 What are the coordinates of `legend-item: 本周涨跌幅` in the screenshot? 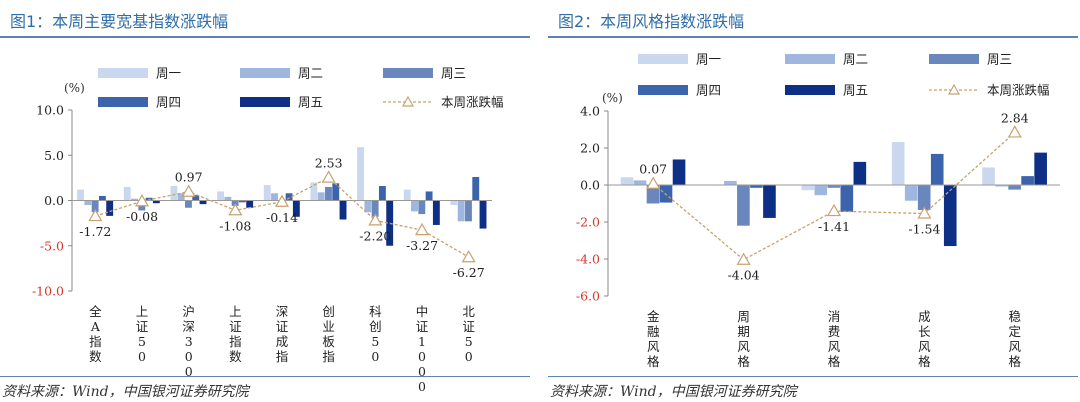 It's located at (989, 90).